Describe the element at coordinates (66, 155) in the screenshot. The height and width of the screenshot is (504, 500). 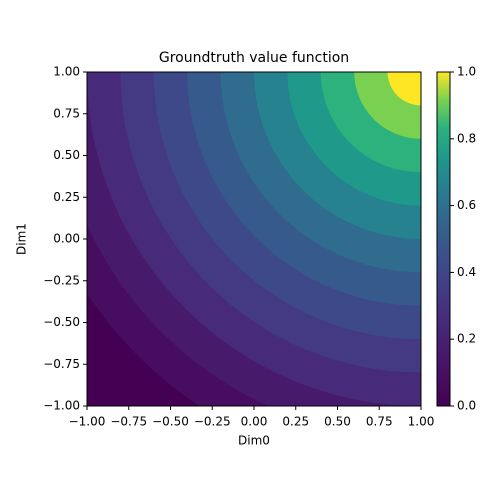
I see `y-tick-label: 0.50` at that location.